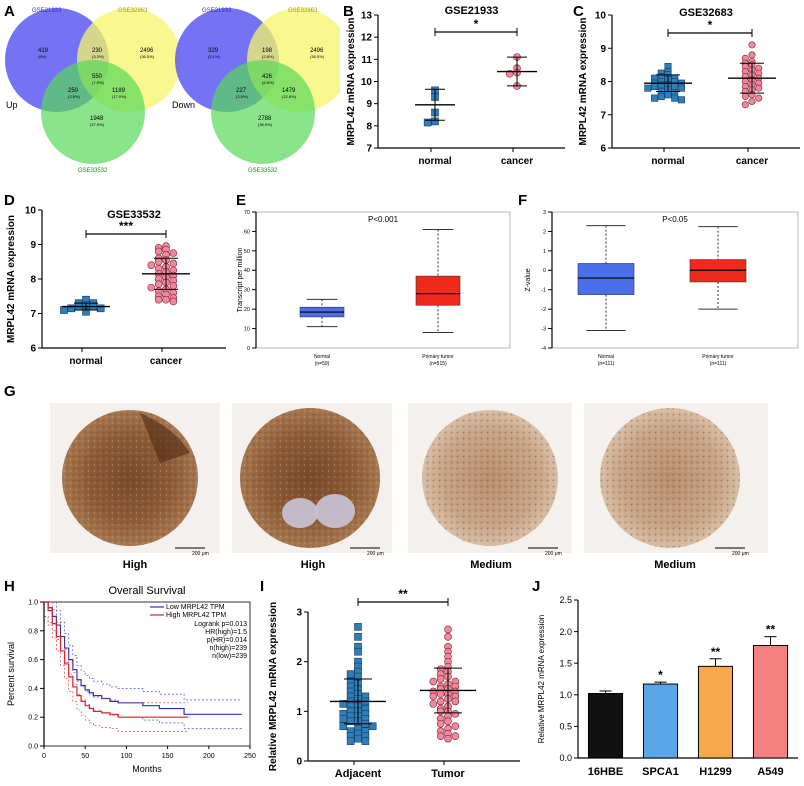 This screenshot has width=804, height=786. Describe the element at coordinates (565, 727) in the screenshot. I see `y-tick-label: 0.5` at that location.